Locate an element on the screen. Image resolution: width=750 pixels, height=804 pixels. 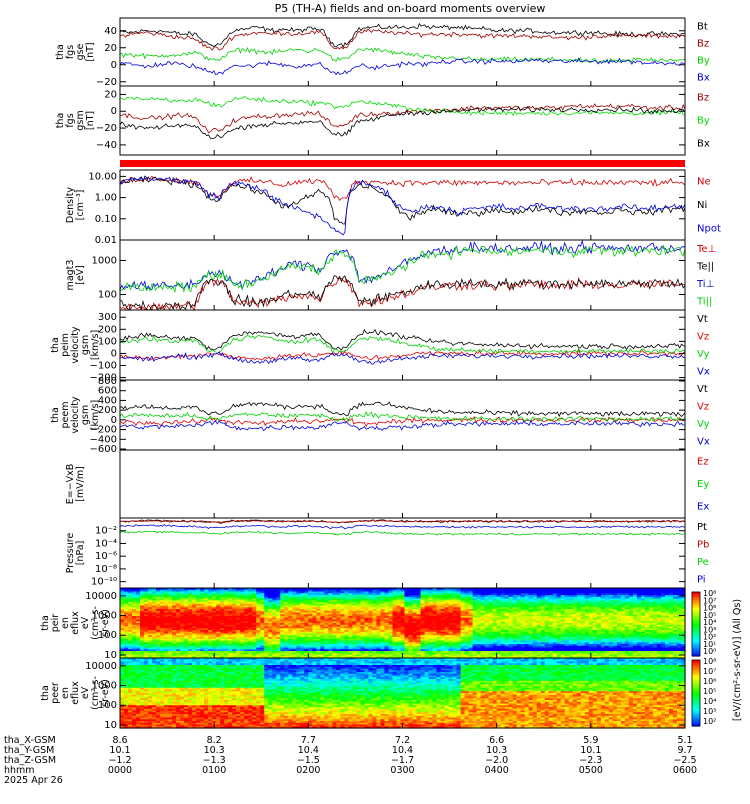
y-tick-label: 300 is located at coordinates (107, 317).